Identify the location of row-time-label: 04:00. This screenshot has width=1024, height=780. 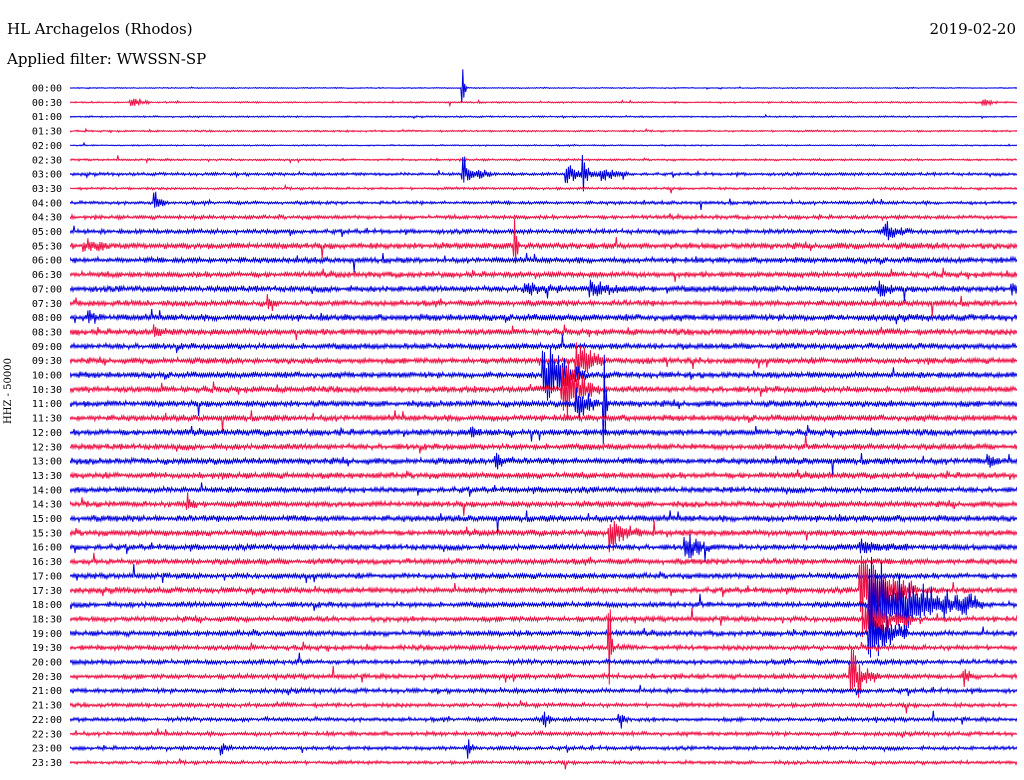
(47, 203).